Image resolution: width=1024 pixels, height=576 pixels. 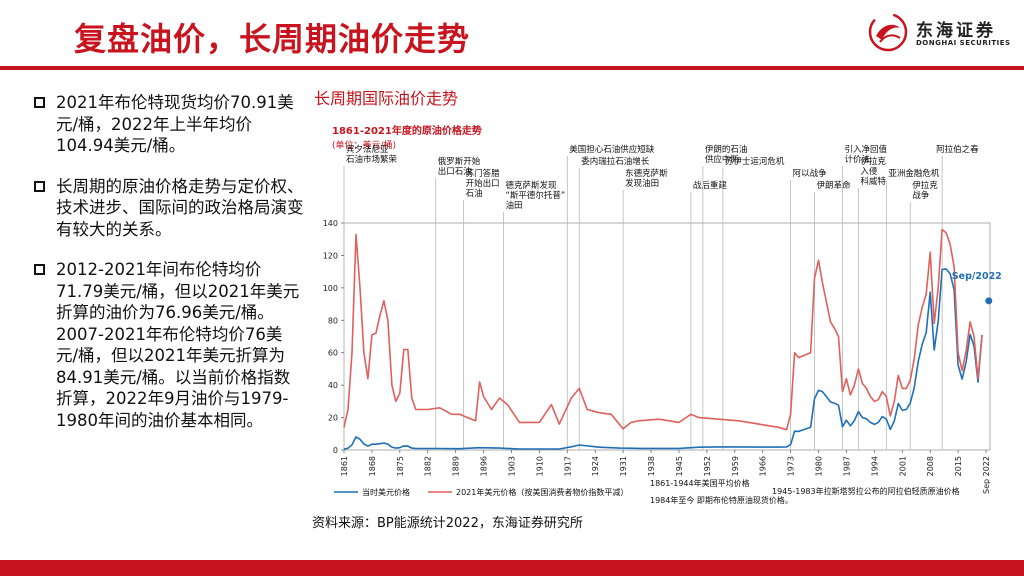 What do you see at coordinates (651, 466) in the screenshot?
I see `x-tick-label: 1938` at bounding box center [651, 466].